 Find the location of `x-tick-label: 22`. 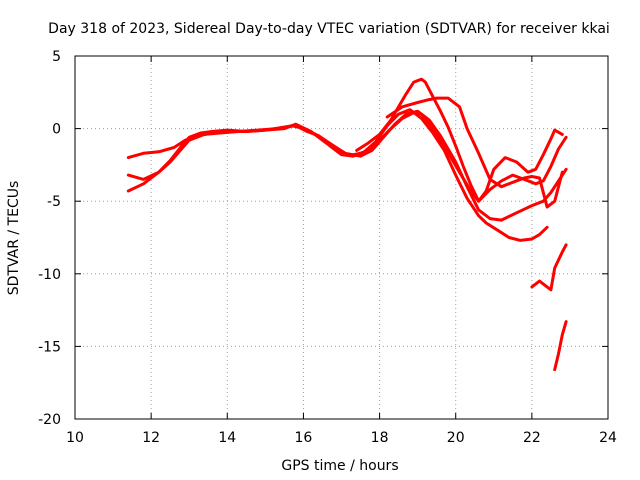

x-tick-label: 22 is located at coordinates (532, 438).